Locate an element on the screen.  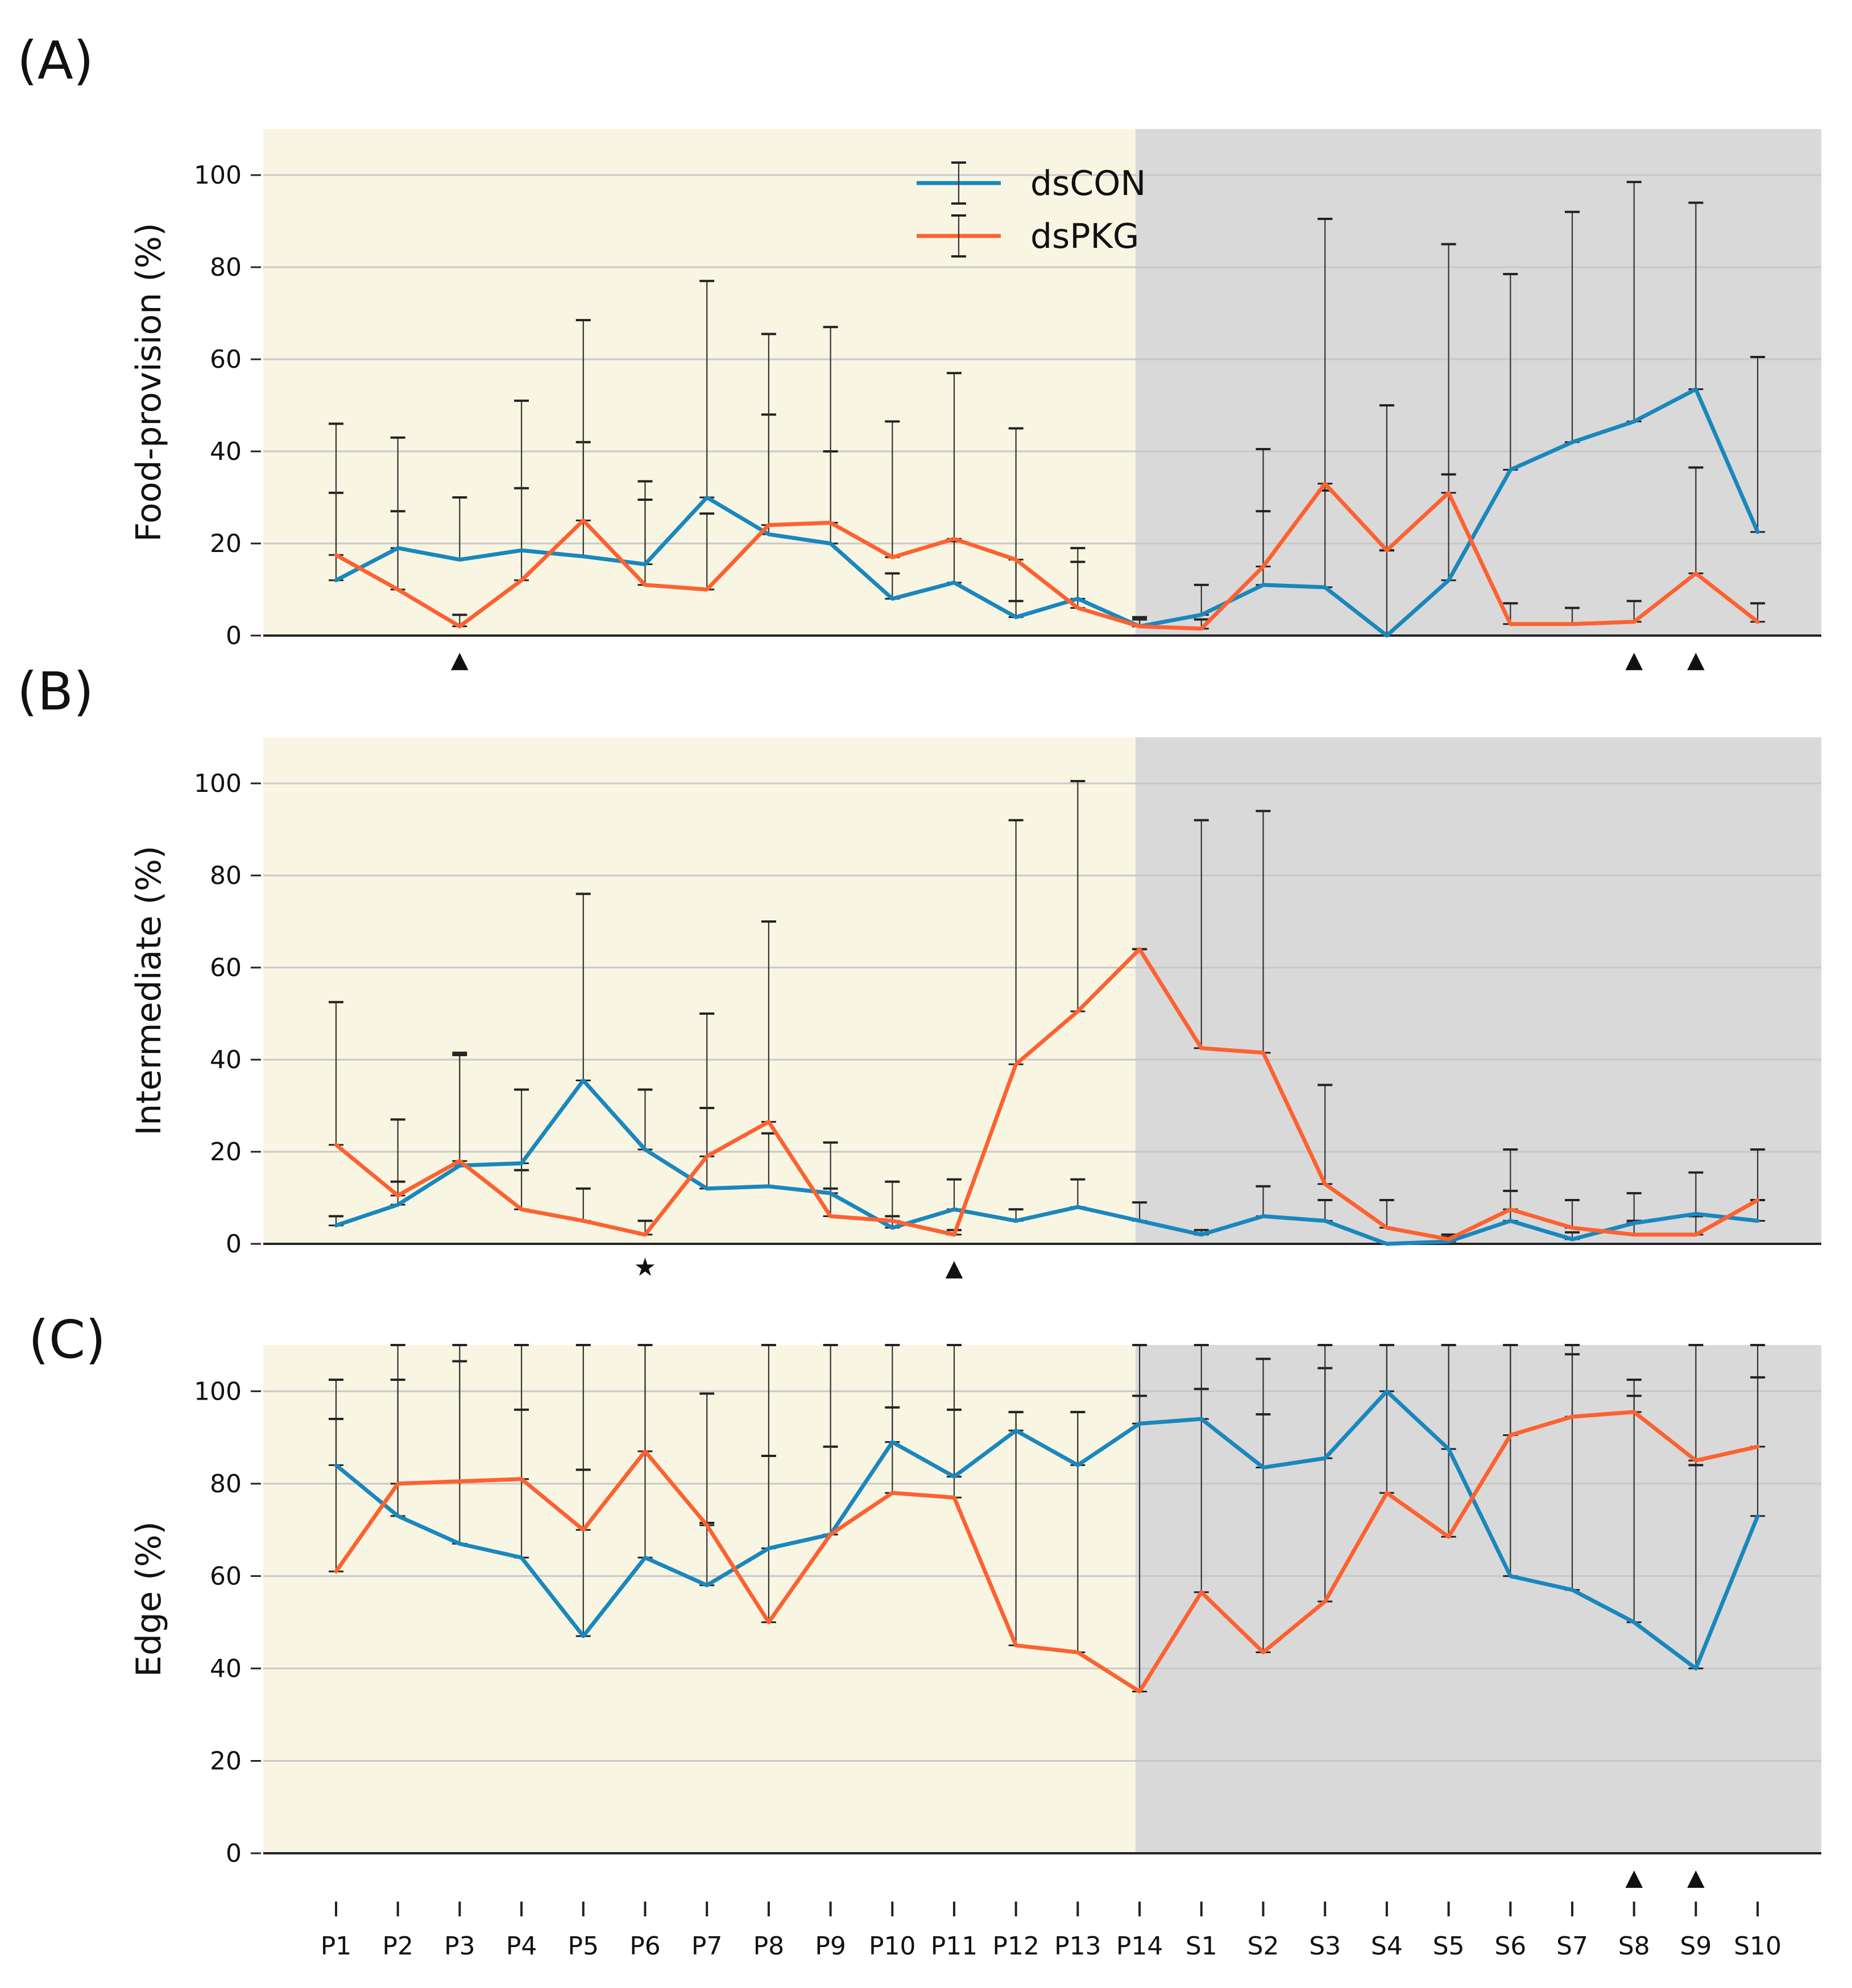
x-tick-label: P13 is located at coordinates (1077, 1946).